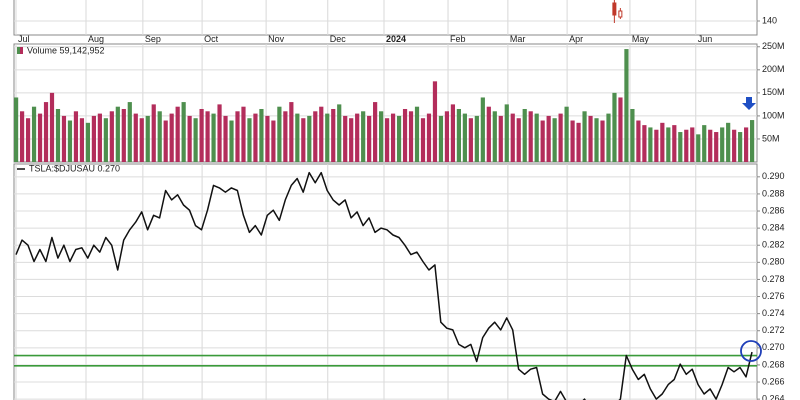  What do you see at coordinates (773, 92) in the screenshot?
I see `y-tick-label: 150M` at bounding box center [773, 92].